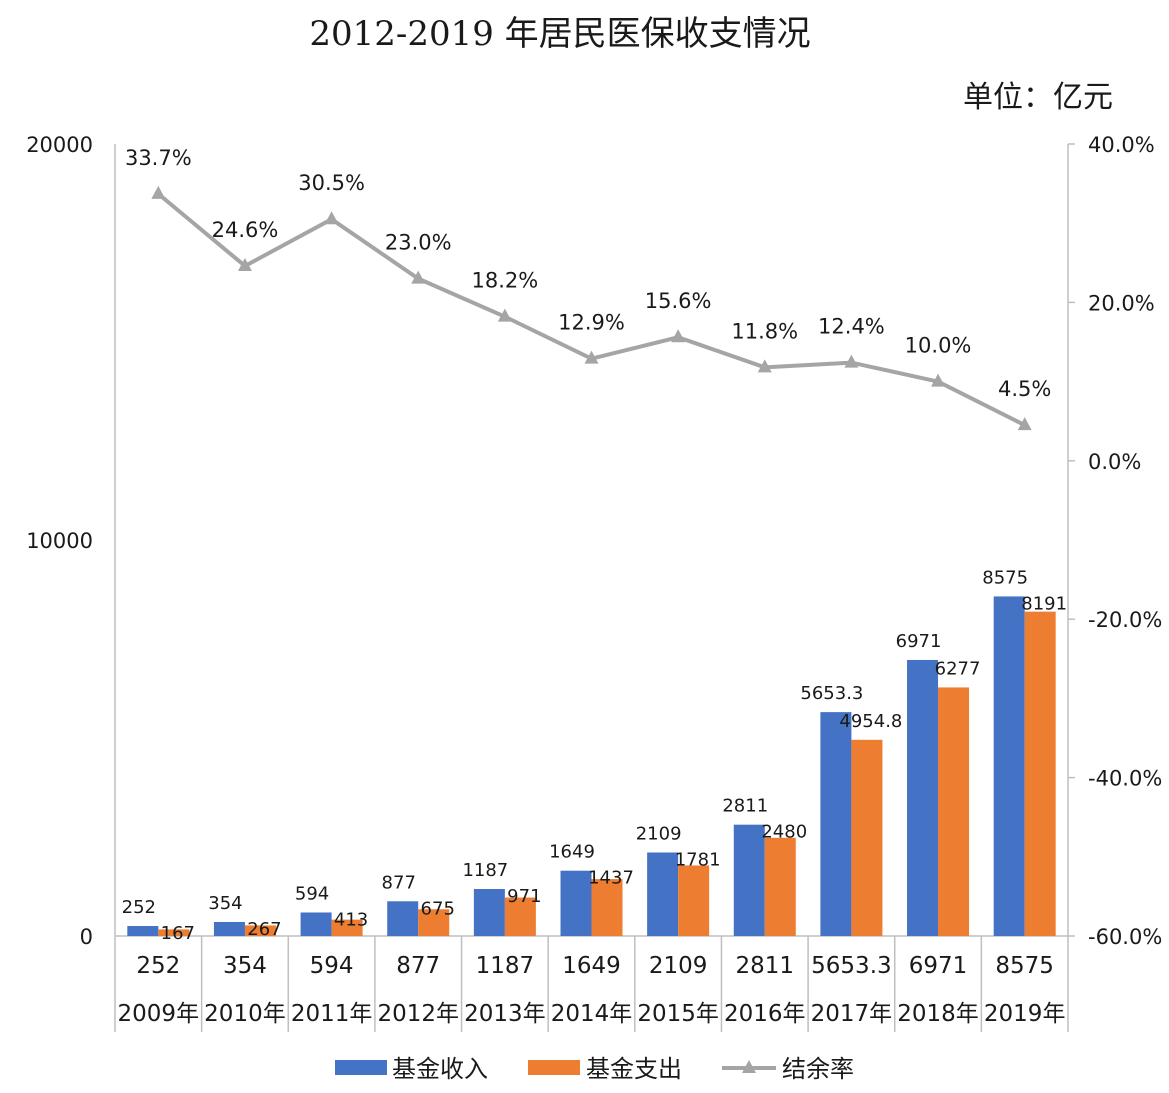 The image size is (1169, 1093). Describe the element at coordinates (159, 1014) in the screenshot. I see `category-label: 2009年` at that location.